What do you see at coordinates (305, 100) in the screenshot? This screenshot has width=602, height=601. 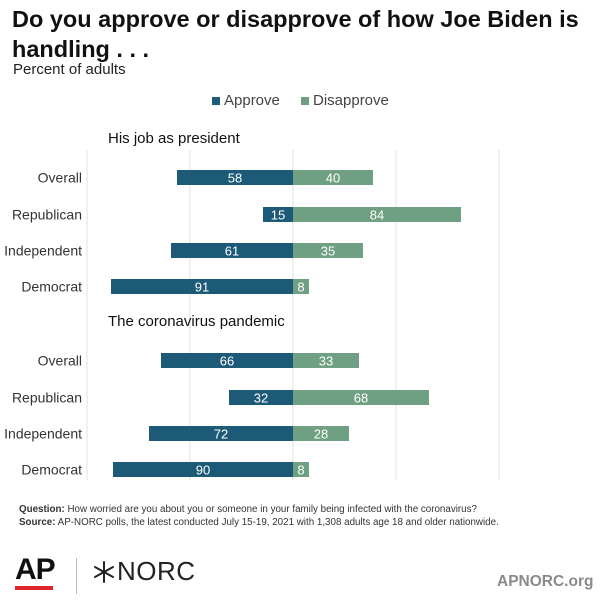 I see `legend-disapprove-swatch` at bounding box center [305, 100].